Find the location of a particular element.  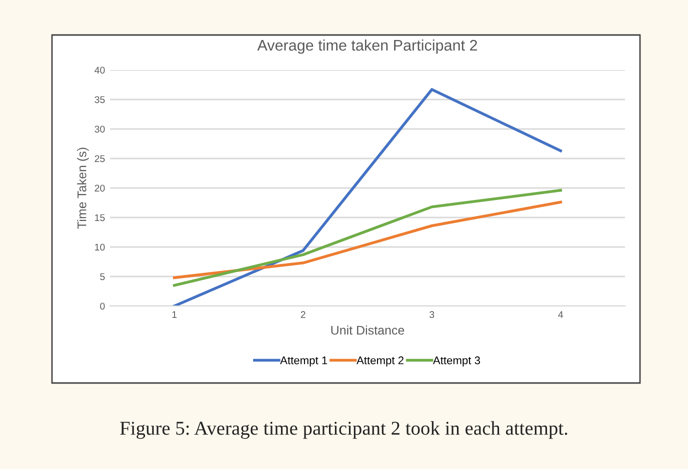

legend-label: Attempt 1 is located at coordinates (304, 361).